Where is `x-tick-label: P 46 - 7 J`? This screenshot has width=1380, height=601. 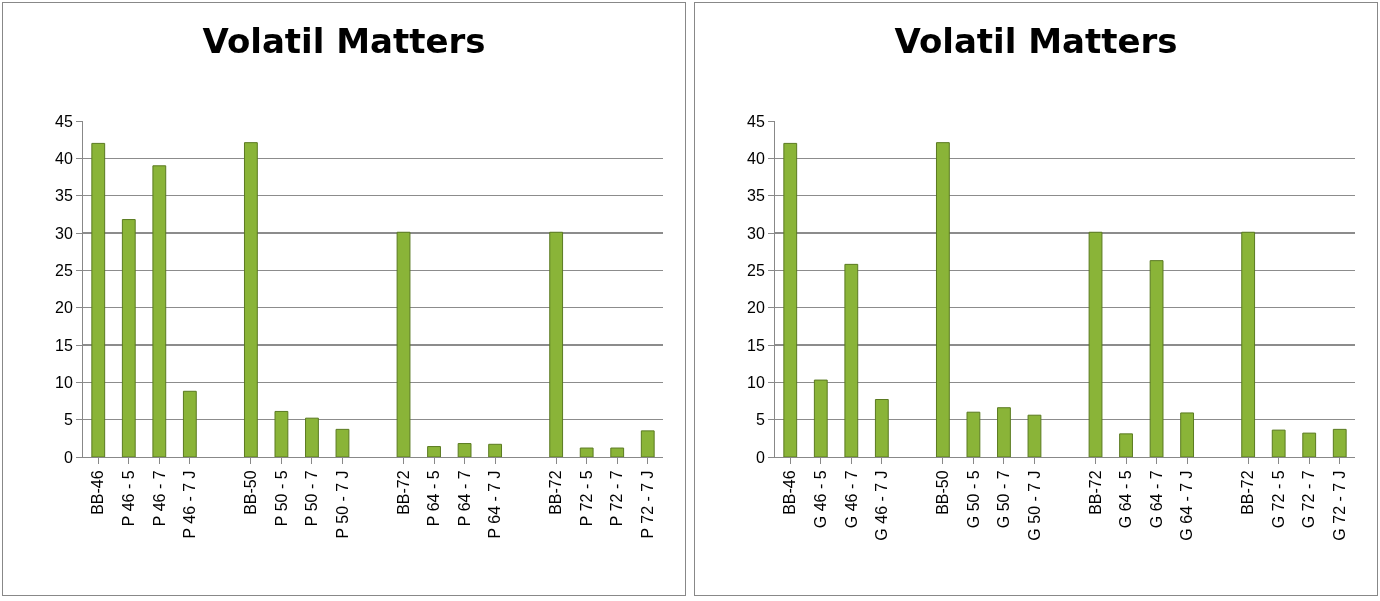 x-tick-label: P 46 - 7 J is located at coordinates (190, 504).